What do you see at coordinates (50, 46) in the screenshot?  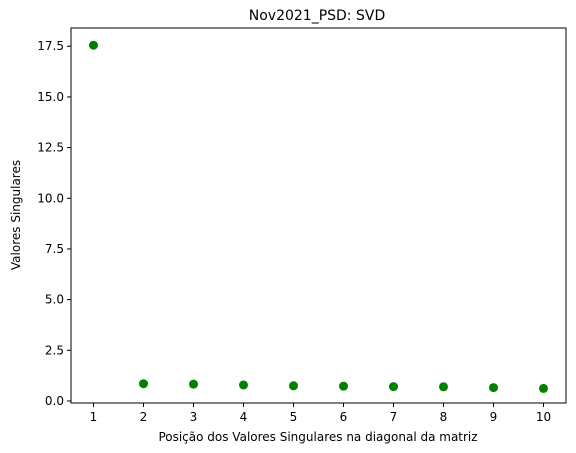 I see `y-tick-label: 17.5` at bounding box center [50, 46].